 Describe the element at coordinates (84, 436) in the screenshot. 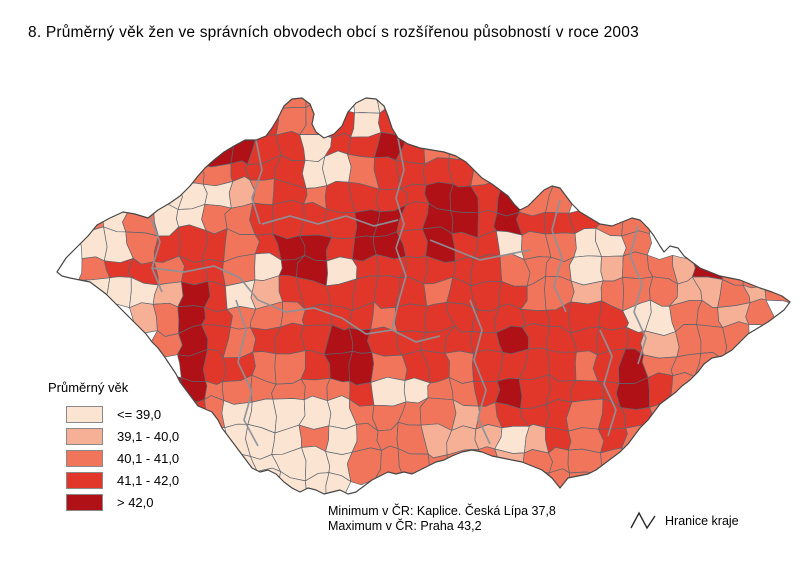

I see `legend-swatch-class1` at that location.